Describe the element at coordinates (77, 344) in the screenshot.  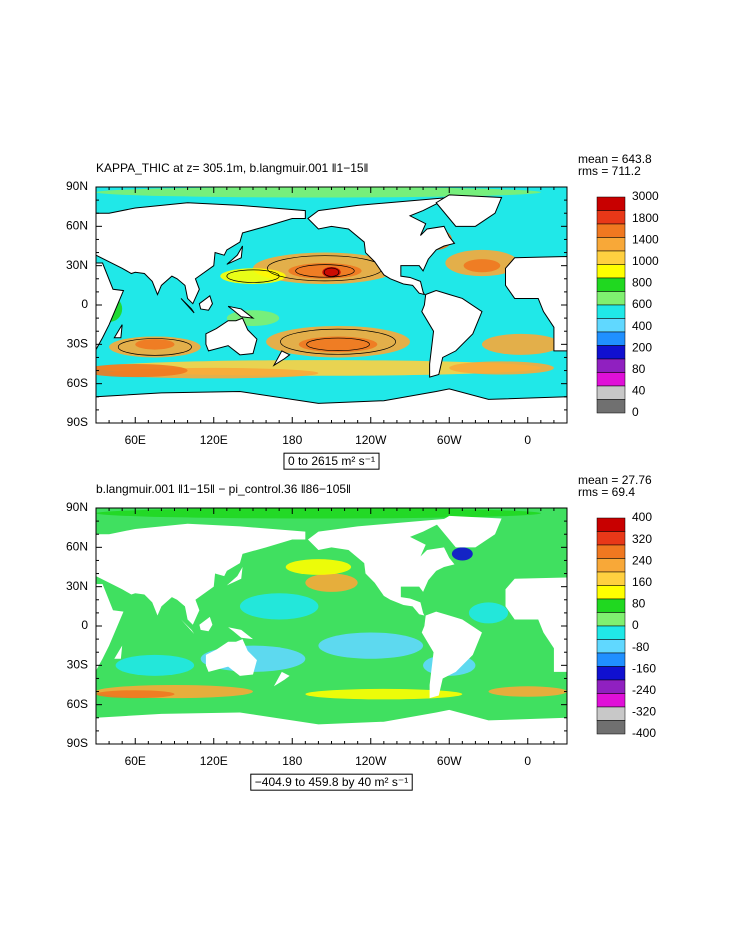
I see `lat-label: 30S` at that location.